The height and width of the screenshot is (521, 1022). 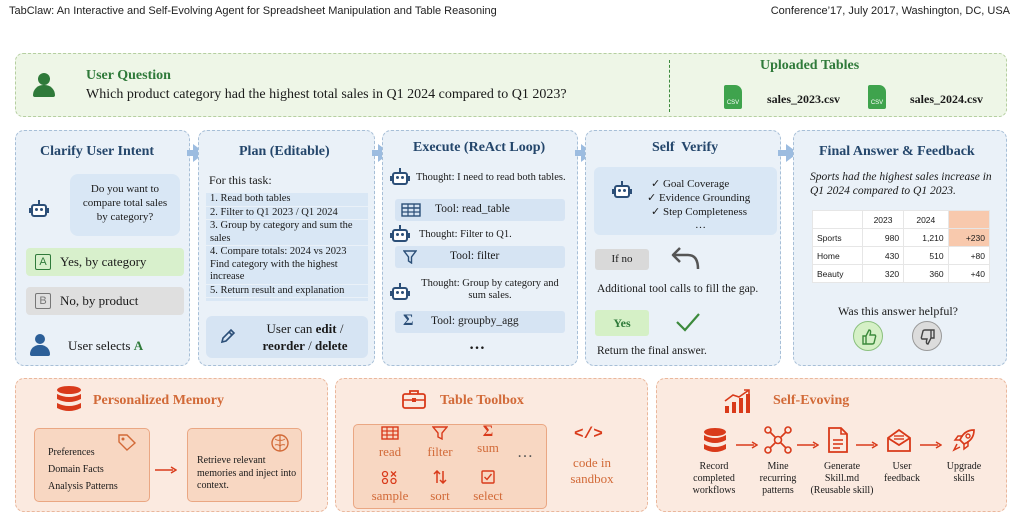 I want to click on evolve-step-label: Record completed workflows, so click(x=714, y=478).